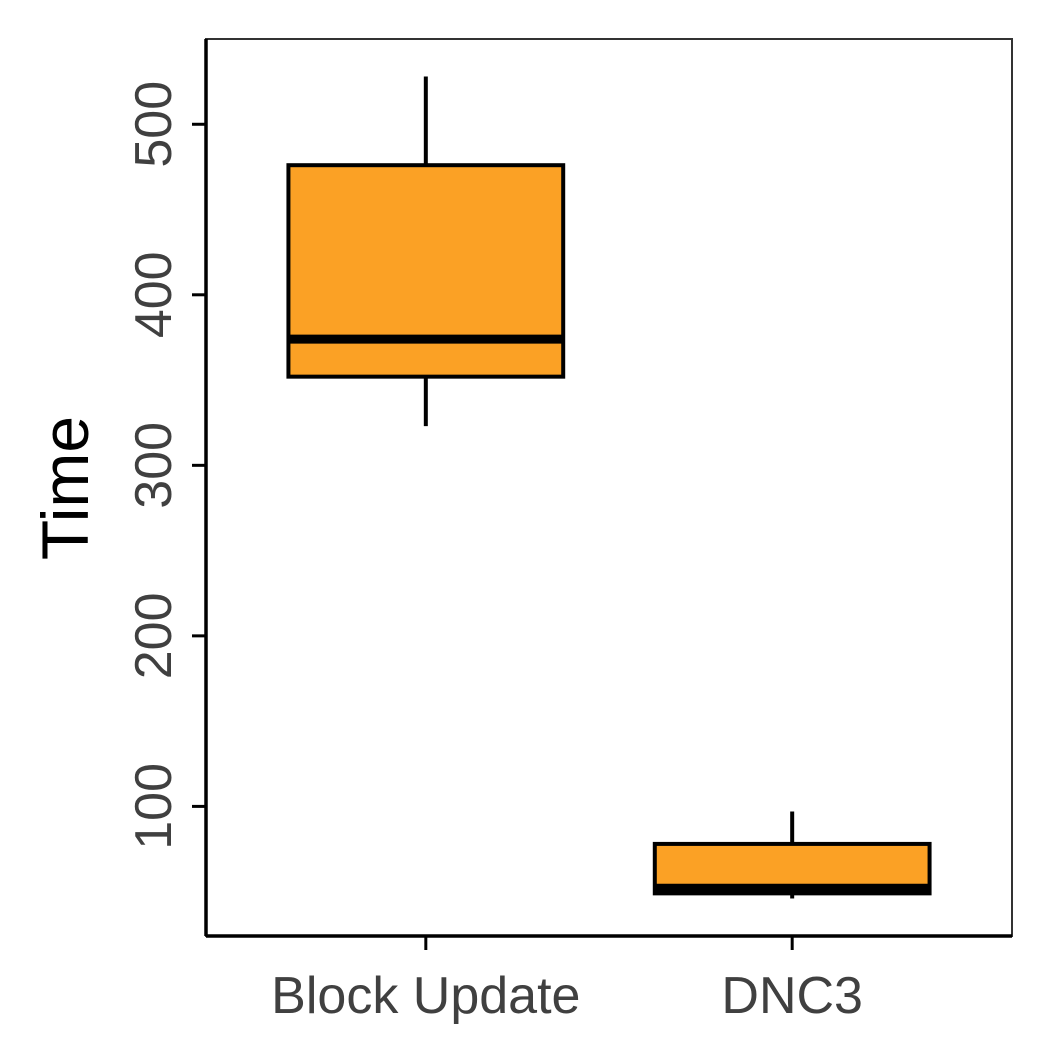  I want to click on x-tick-label: DNC3, so click(792, 996).